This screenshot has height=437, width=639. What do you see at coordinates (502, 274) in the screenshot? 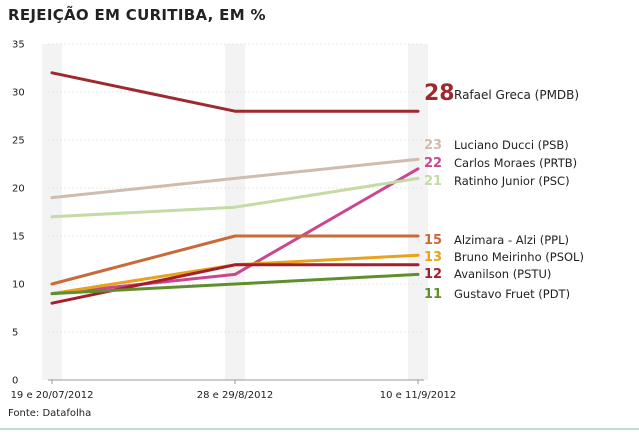
I see `series-name-label: Avanilson (PSTU)` at bounding box center [502, 274].